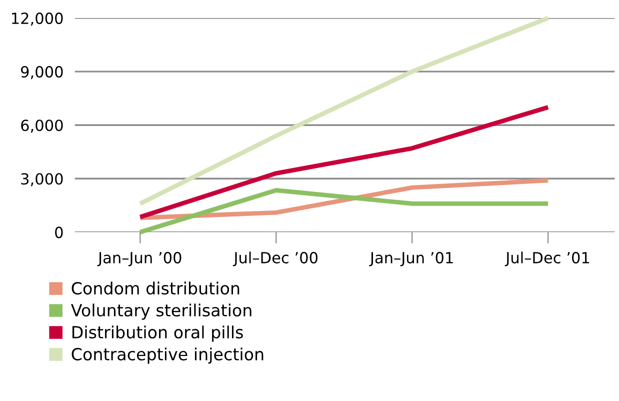  Describe the element at coordinates (411, 259) in the screenshot. I see `x-tick-label: Jan–Jun ’01` at that location.